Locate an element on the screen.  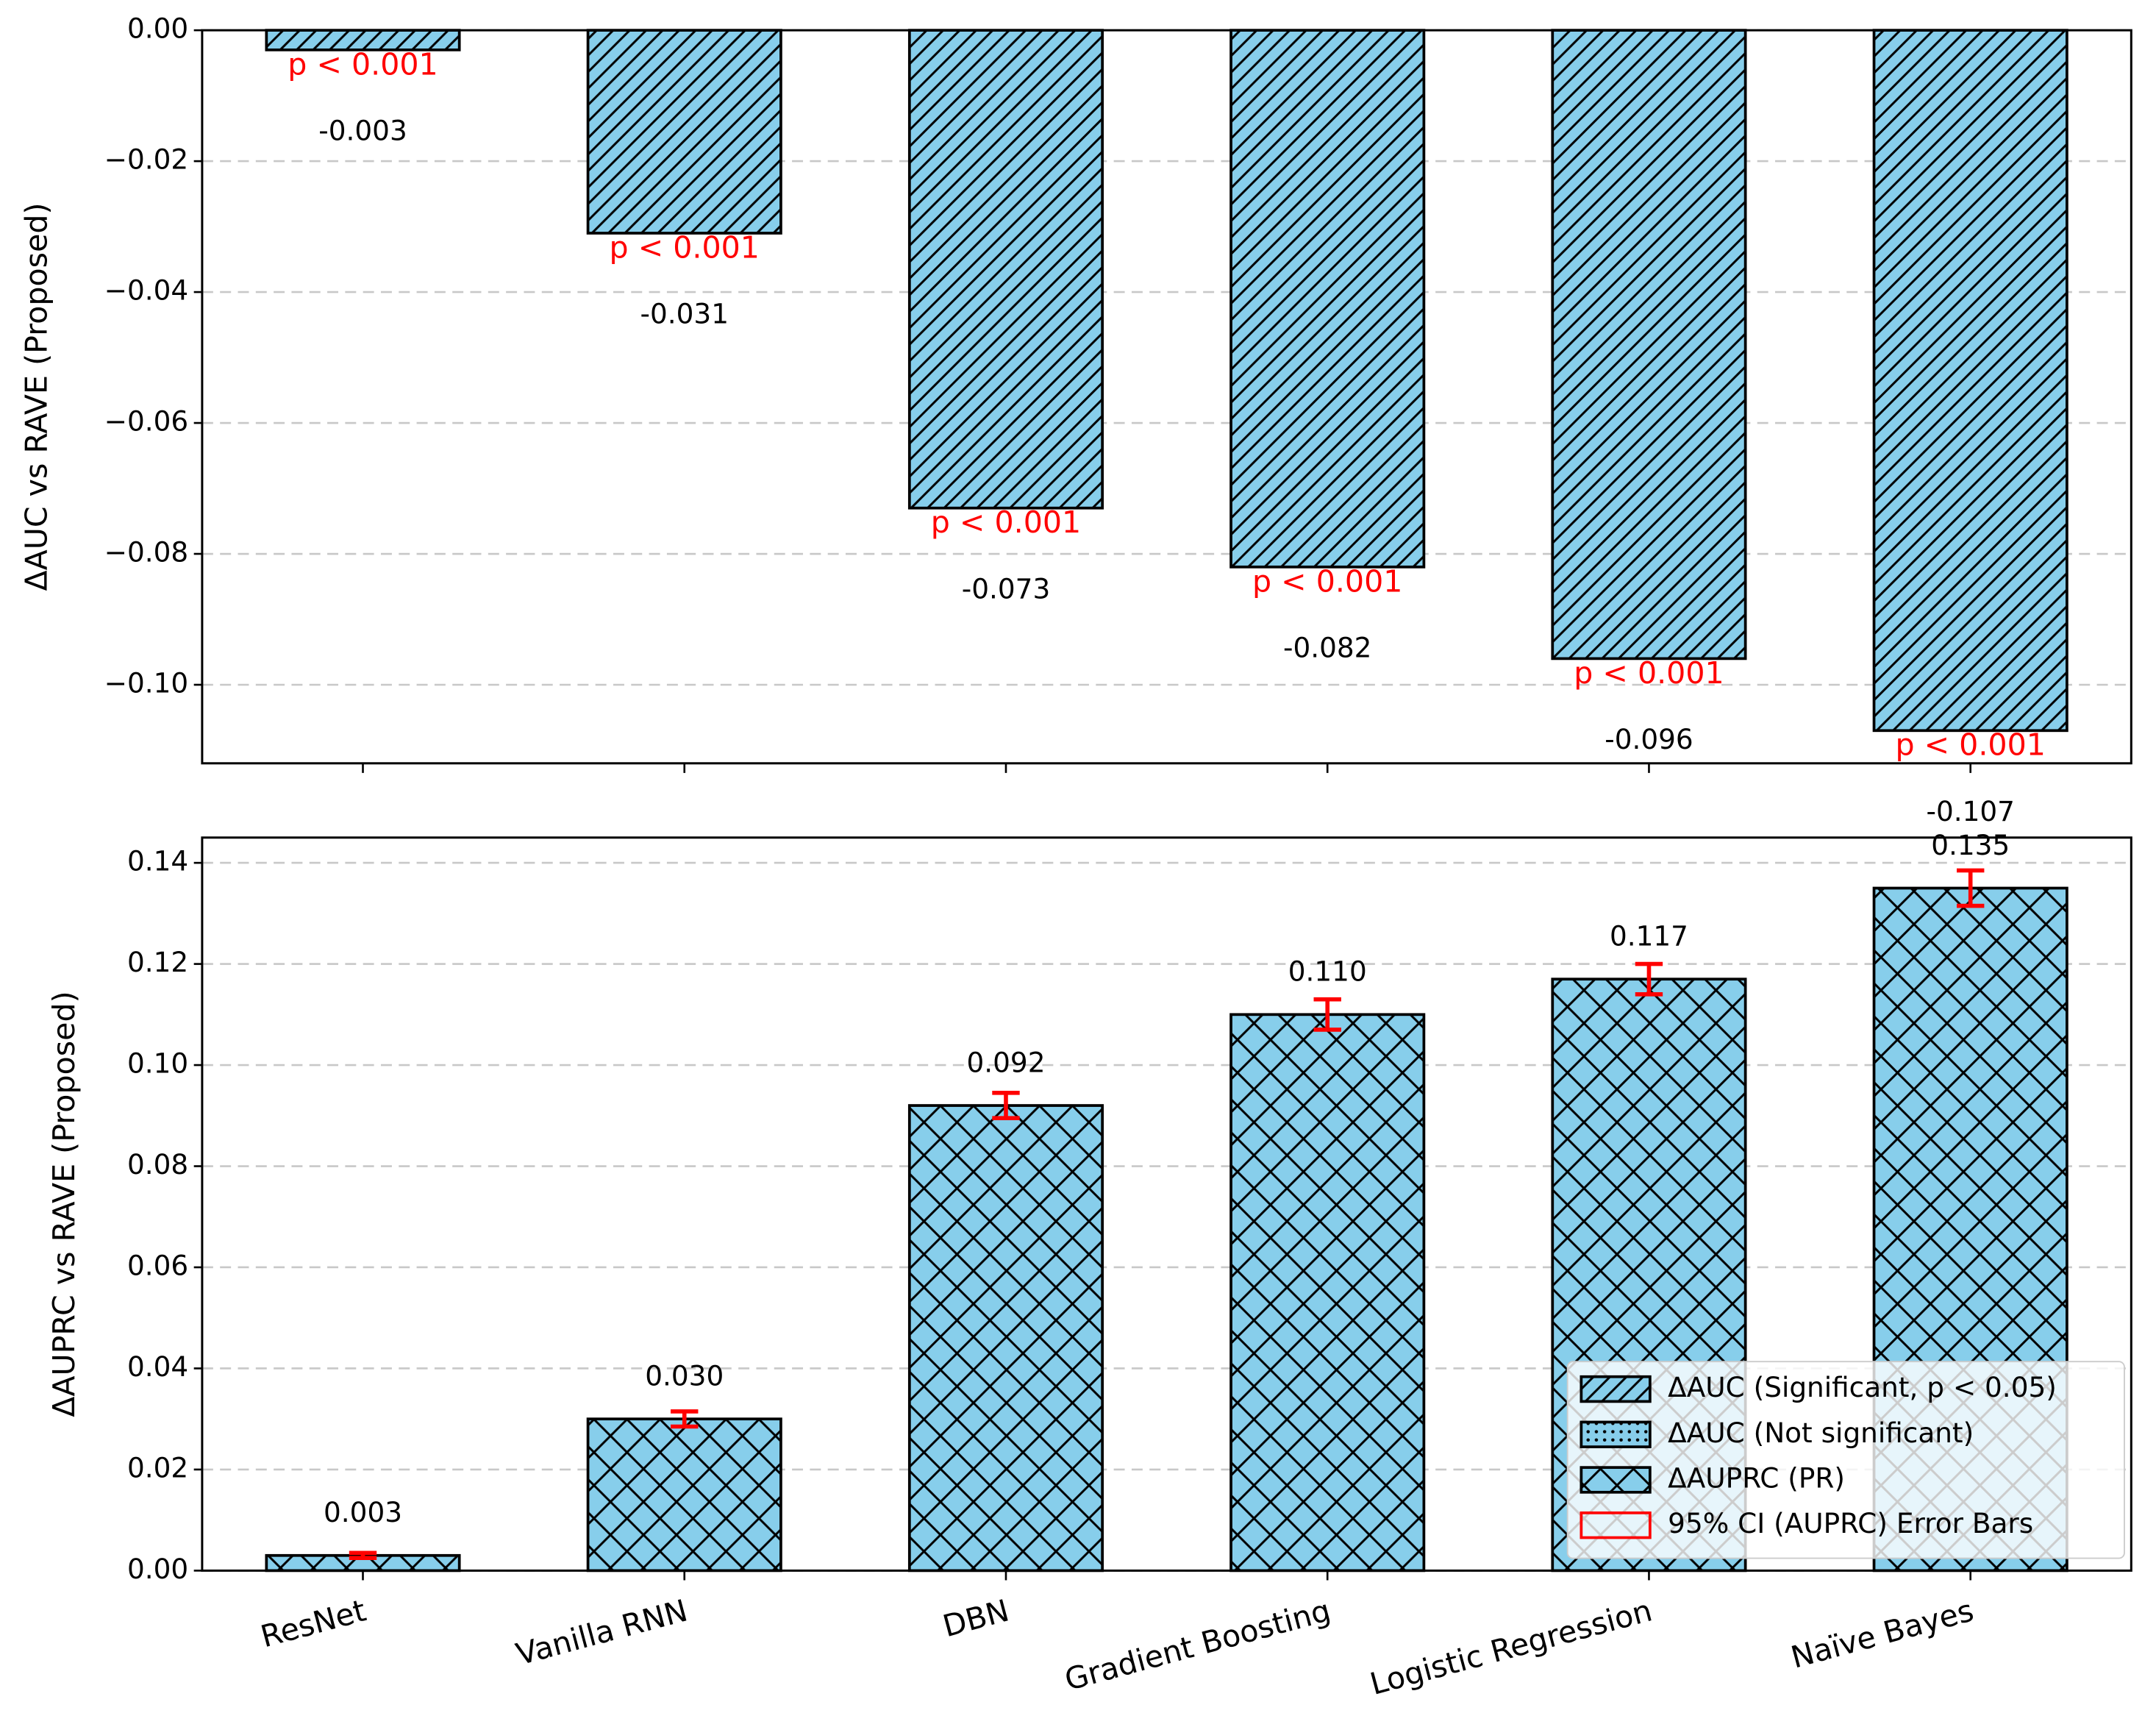
x-tick-label: DBN is located at coordinates (976, 1618).